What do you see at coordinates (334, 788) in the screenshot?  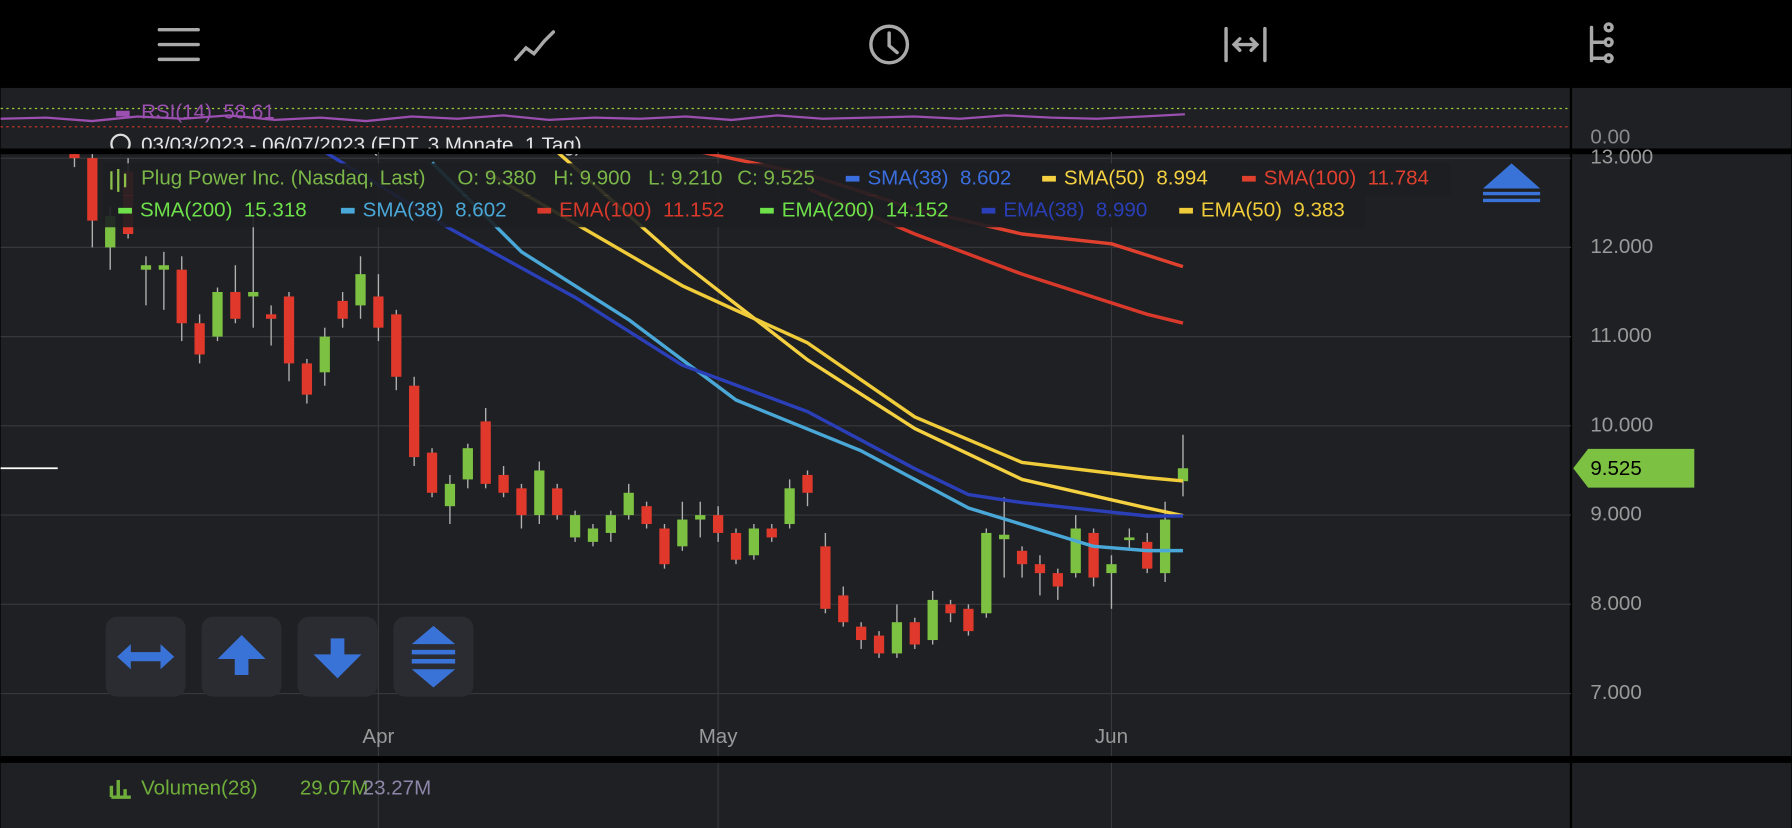 I see `volume-value: 29.07M` at bounding box center [334, 788].